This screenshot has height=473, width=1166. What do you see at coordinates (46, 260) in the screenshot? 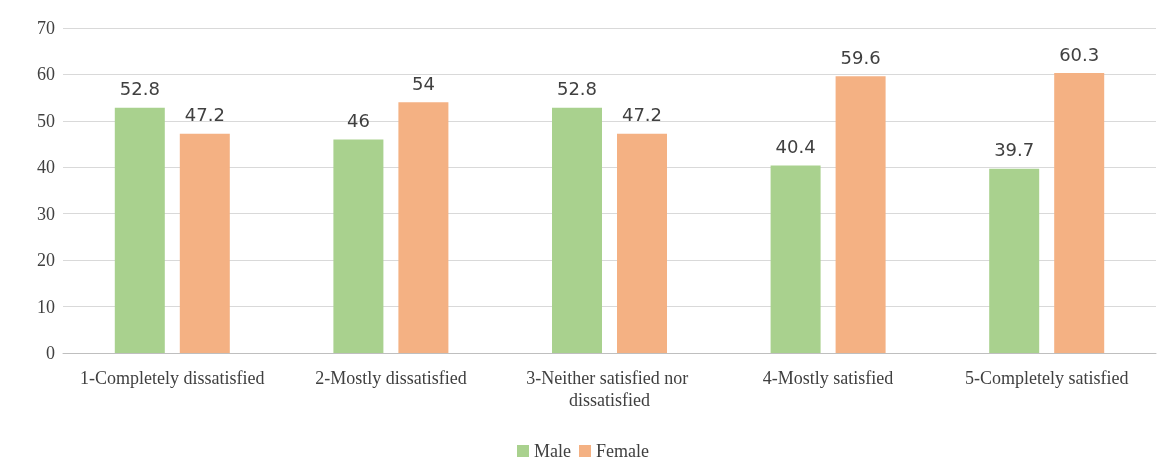
I see `y-tick-label: 20` at bounding box center [46, 260].